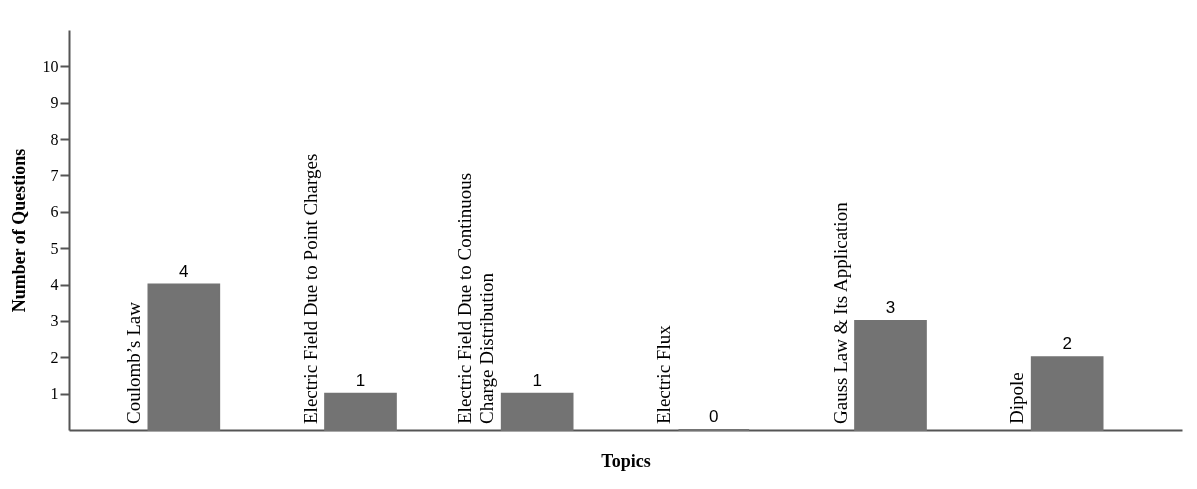 This screenshot has width=1197, height=489. I want to click on y-tick-label: 5, so click(54, 248).